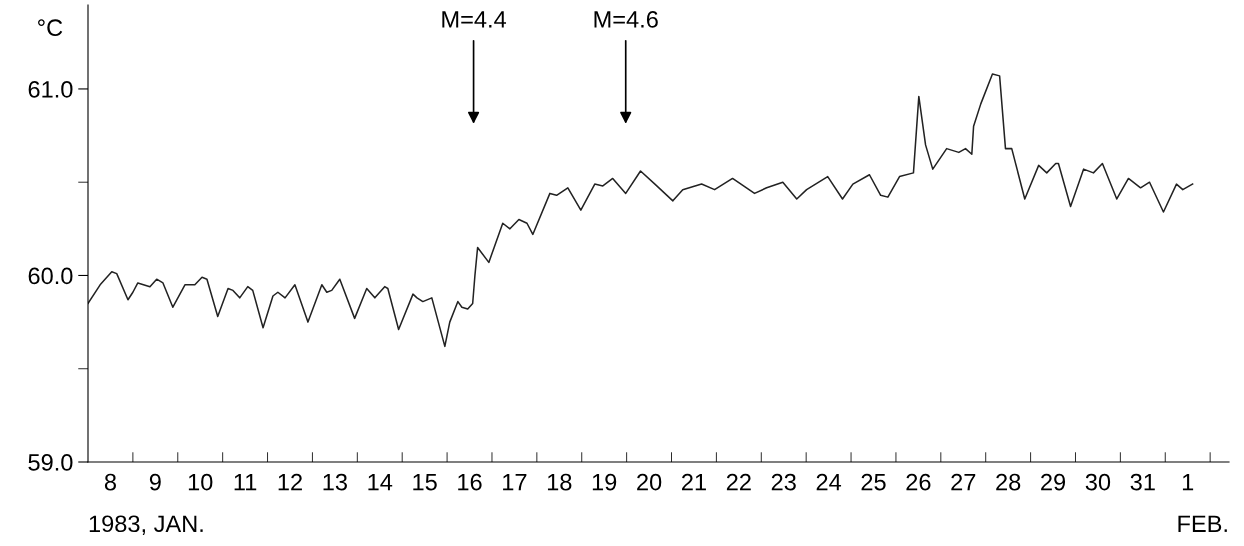 Image resolution: width=1244 pixels, height=546 pixels. What do you see at coordinates (290, 482) in the screenshot?
I see `x-tick-label: 12` at bounding box center [290, 482].